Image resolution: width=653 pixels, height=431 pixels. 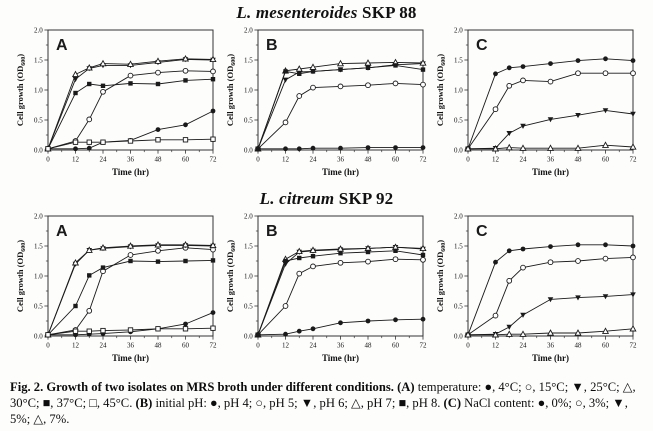 I want to click on panel-label: A, so click(x=62, y=45).